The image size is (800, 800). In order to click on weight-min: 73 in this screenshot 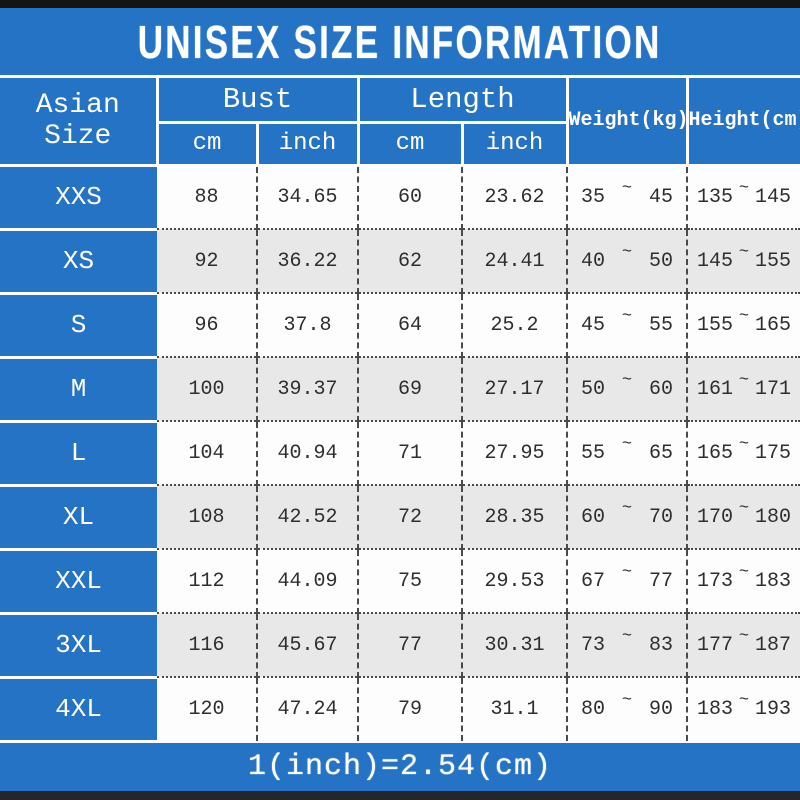, I will do `click(593, 645)`.